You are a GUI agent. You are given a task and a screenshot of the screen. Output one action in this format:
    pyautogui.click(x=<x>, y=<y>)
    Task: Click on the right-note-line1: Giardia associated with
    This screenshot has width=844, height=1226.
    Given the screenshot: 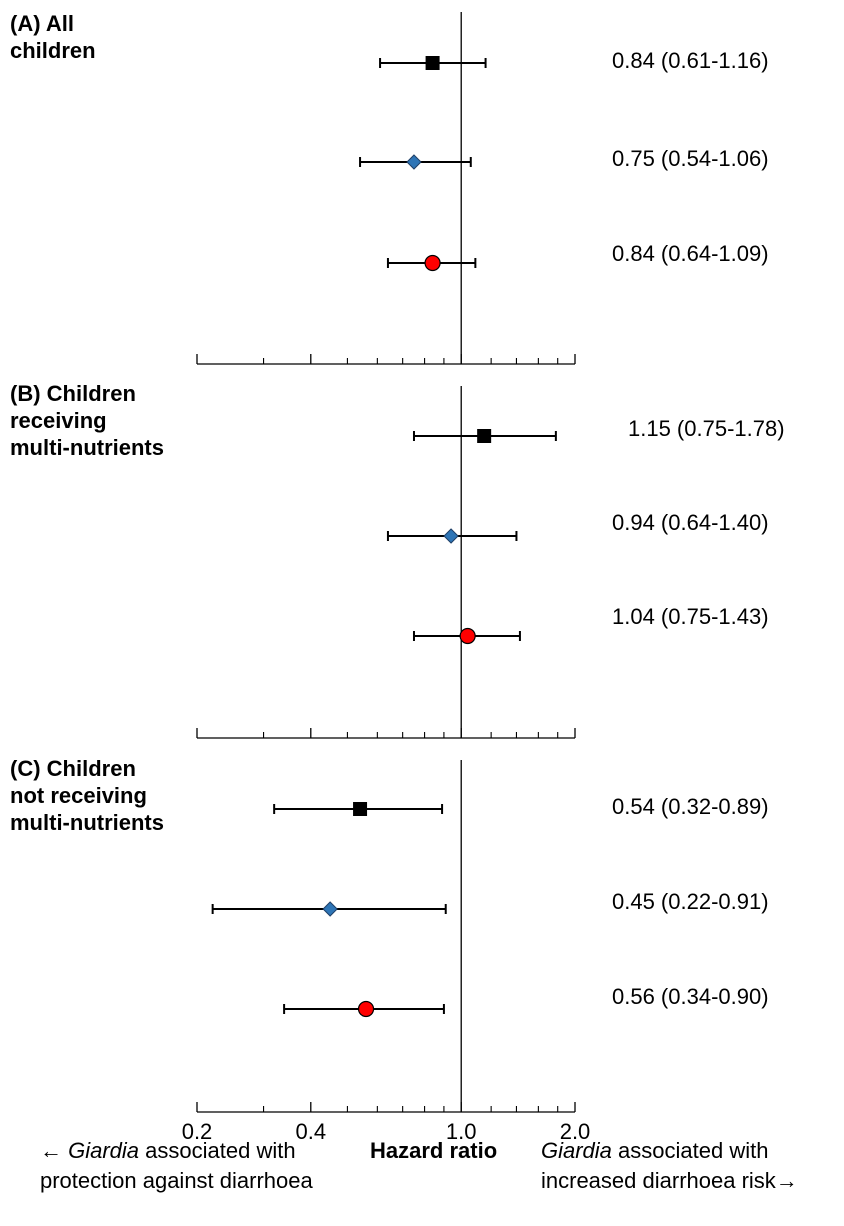 What is the action you would take?
    pyautogui.click(x=669, y=1151)
    